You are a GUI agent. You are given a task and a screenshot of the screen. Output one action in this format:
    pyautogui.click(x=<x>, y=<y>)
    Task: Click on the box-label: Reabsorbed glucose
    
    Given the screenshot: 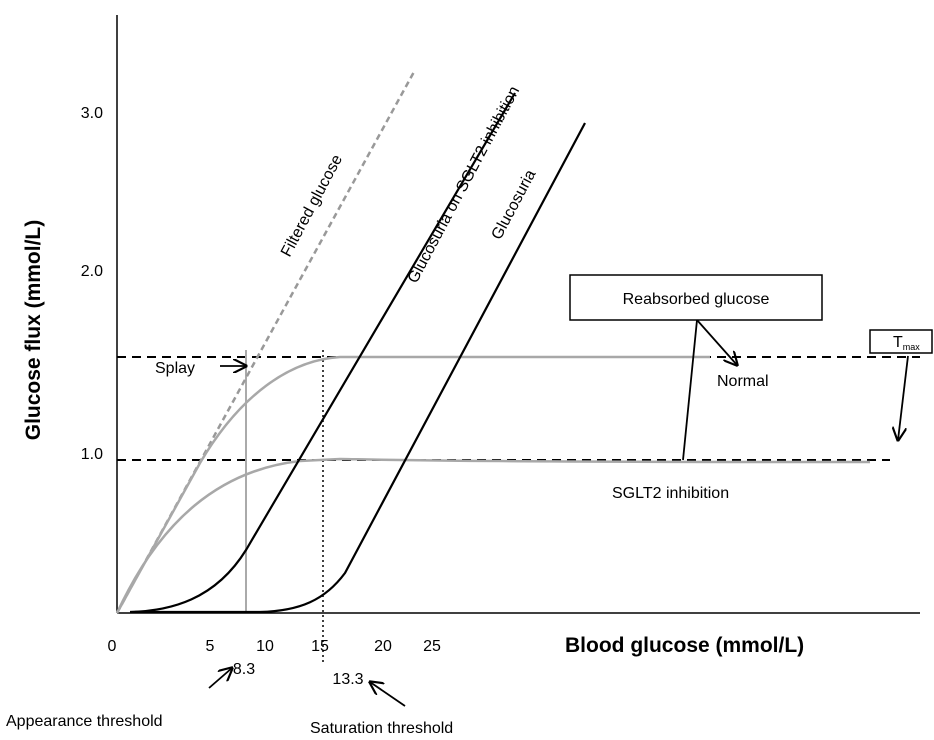 What is the action you would take?
    pyautogui.click(x=696, y=299)
    